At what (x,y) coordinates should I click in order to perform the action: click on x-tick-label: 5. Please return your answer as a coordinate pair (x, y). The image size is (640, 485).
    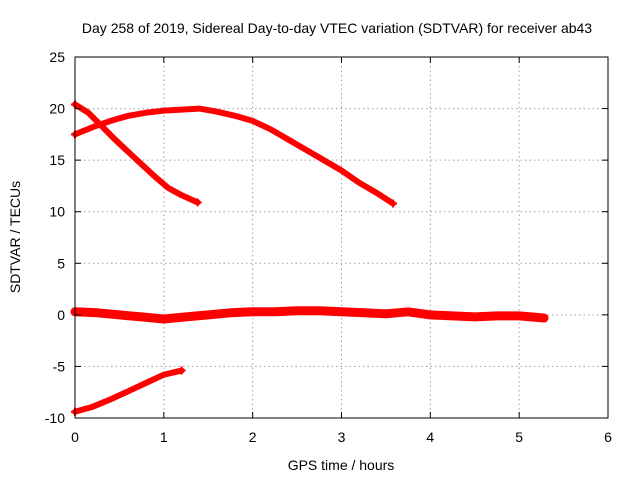
    Looking at the image, I should click on (519, 437).